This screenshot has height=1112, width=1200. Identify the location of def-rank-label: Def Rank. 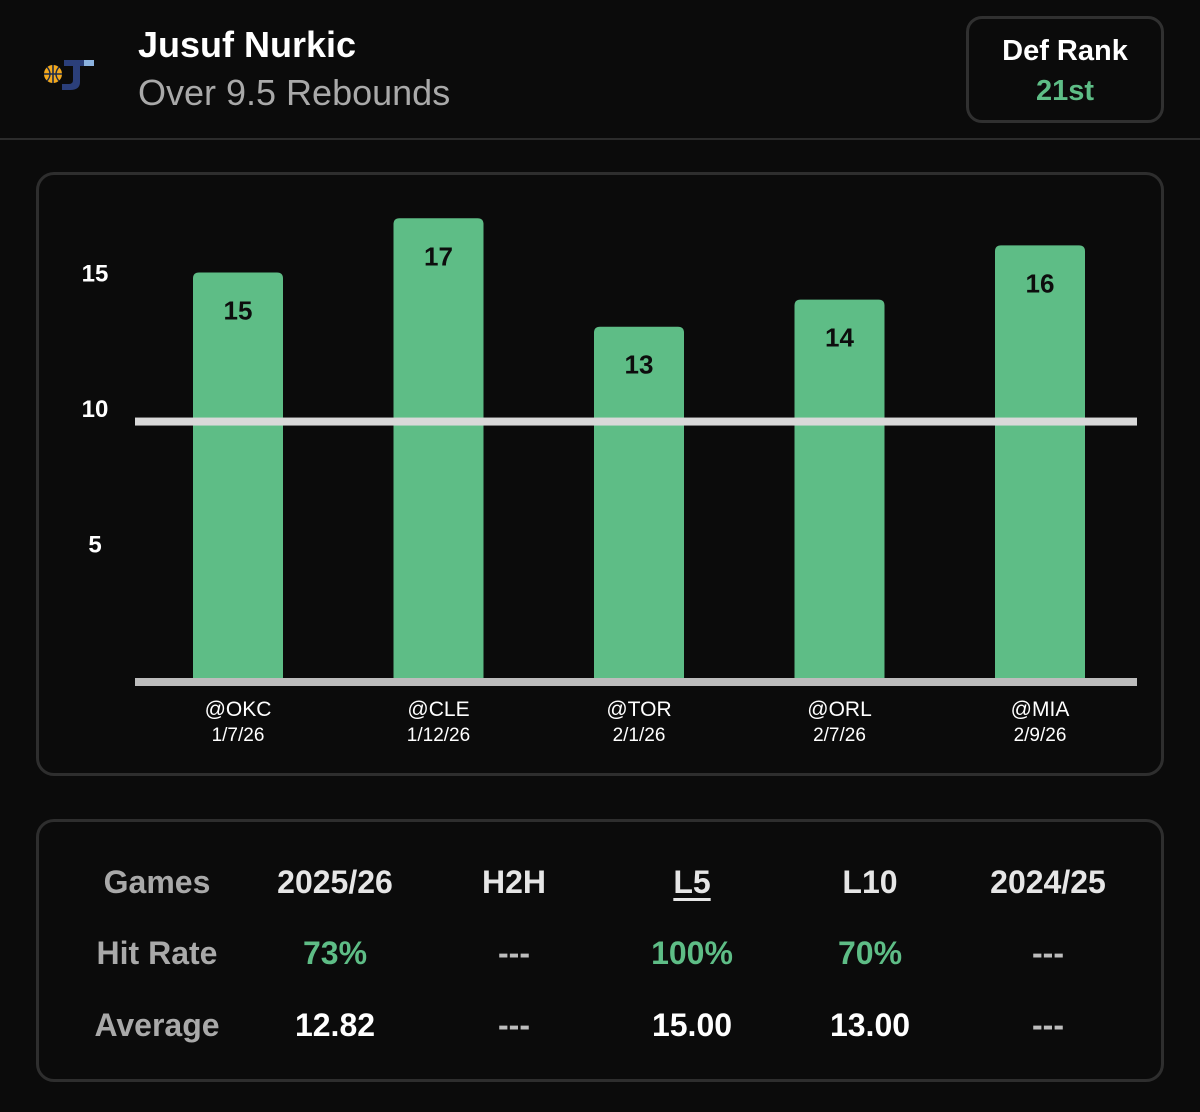
(1065, 51).